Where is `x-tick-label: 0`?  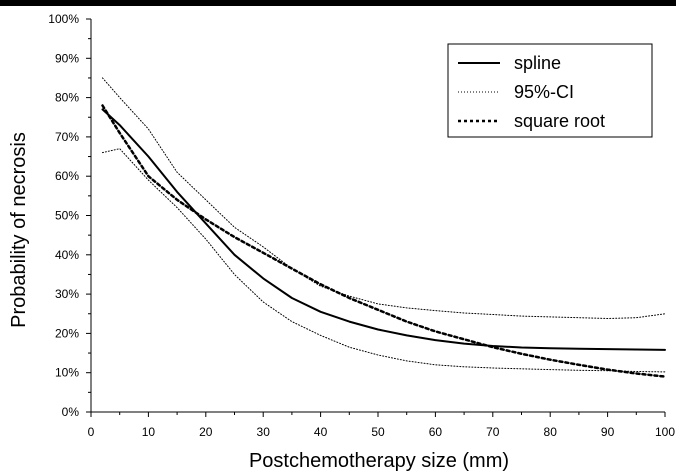 x-tick-label: 0 is located at coordinates (91, 432).